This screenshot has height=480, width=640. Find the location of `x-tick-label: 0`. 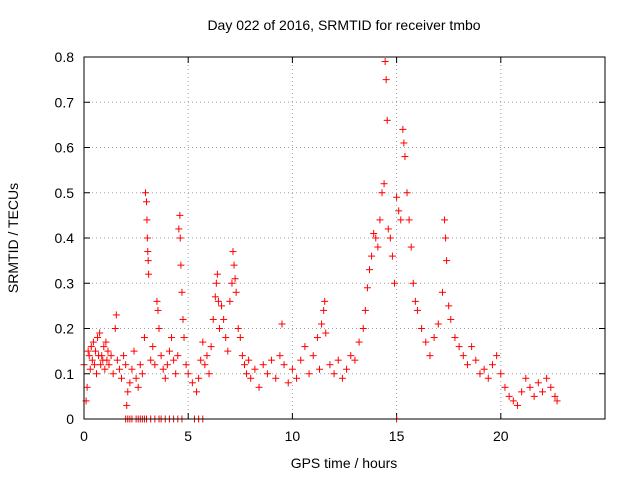

x-tick-label: 0 is located at coordinates (84, 436).